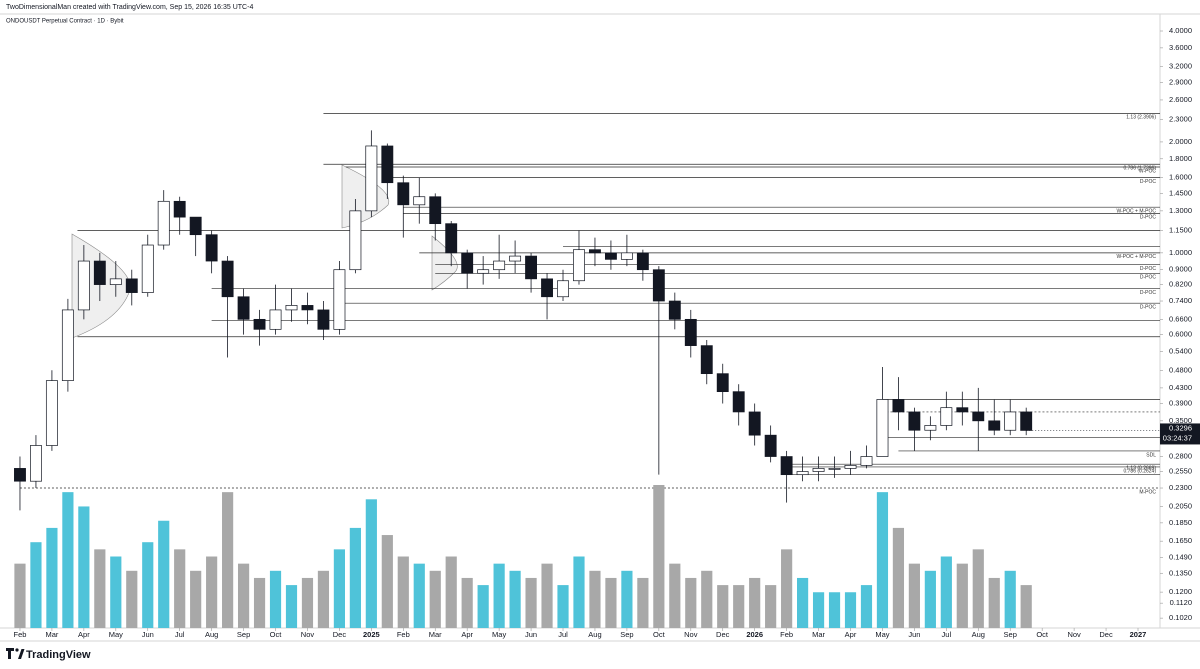 This screenshot has width=1200, height=669. I want to click on y-tick-label: 0.2550, so click(1180, 470).